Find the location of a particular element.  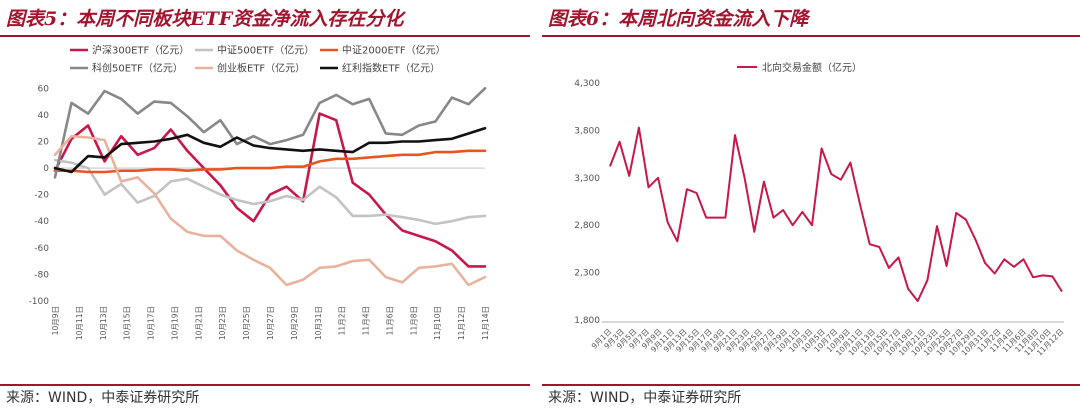

left-source: 来源：WIND，中泰证券研究所 is located at coordinates (103, 398).